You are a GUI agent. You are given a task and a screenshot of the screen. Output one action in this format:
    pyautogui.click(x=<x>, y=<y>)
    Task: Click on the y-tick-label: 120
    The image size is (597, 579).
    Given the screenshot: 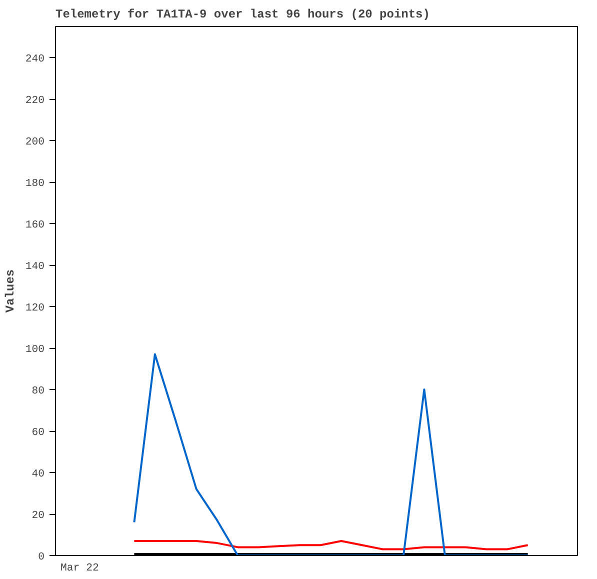 What is the action you would take?
    pyautogui.click(x=35, y=308)
    